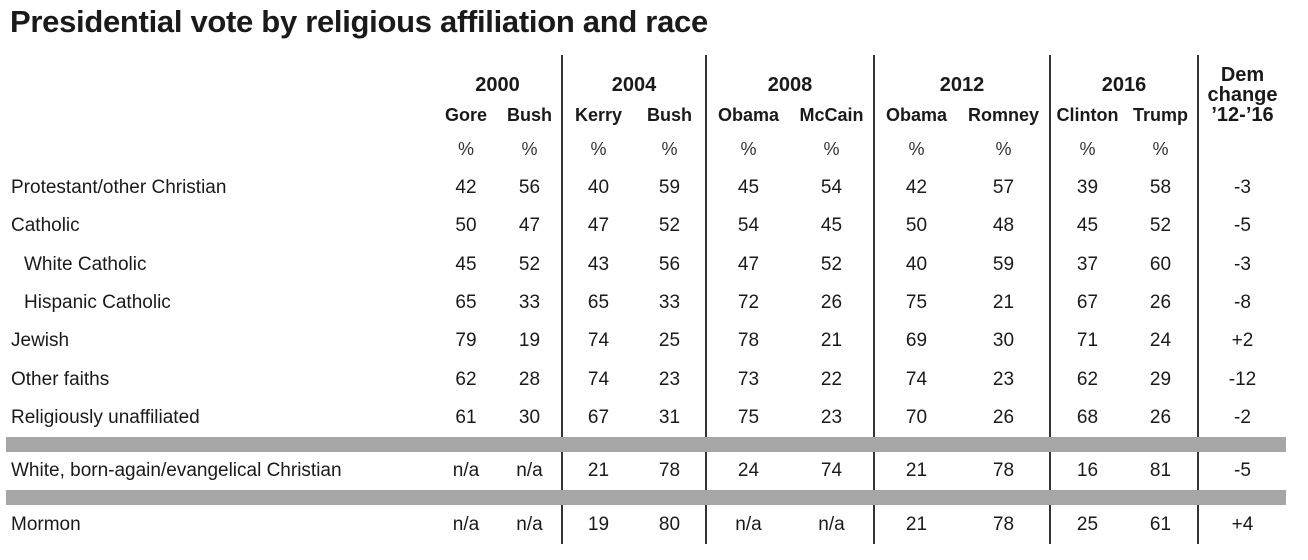 The image size is (1308, 560). What do you see at coordinates (669, 417) in the screenshot?
I see `vote-share-cell: 31` at bounding box center [669, 417].